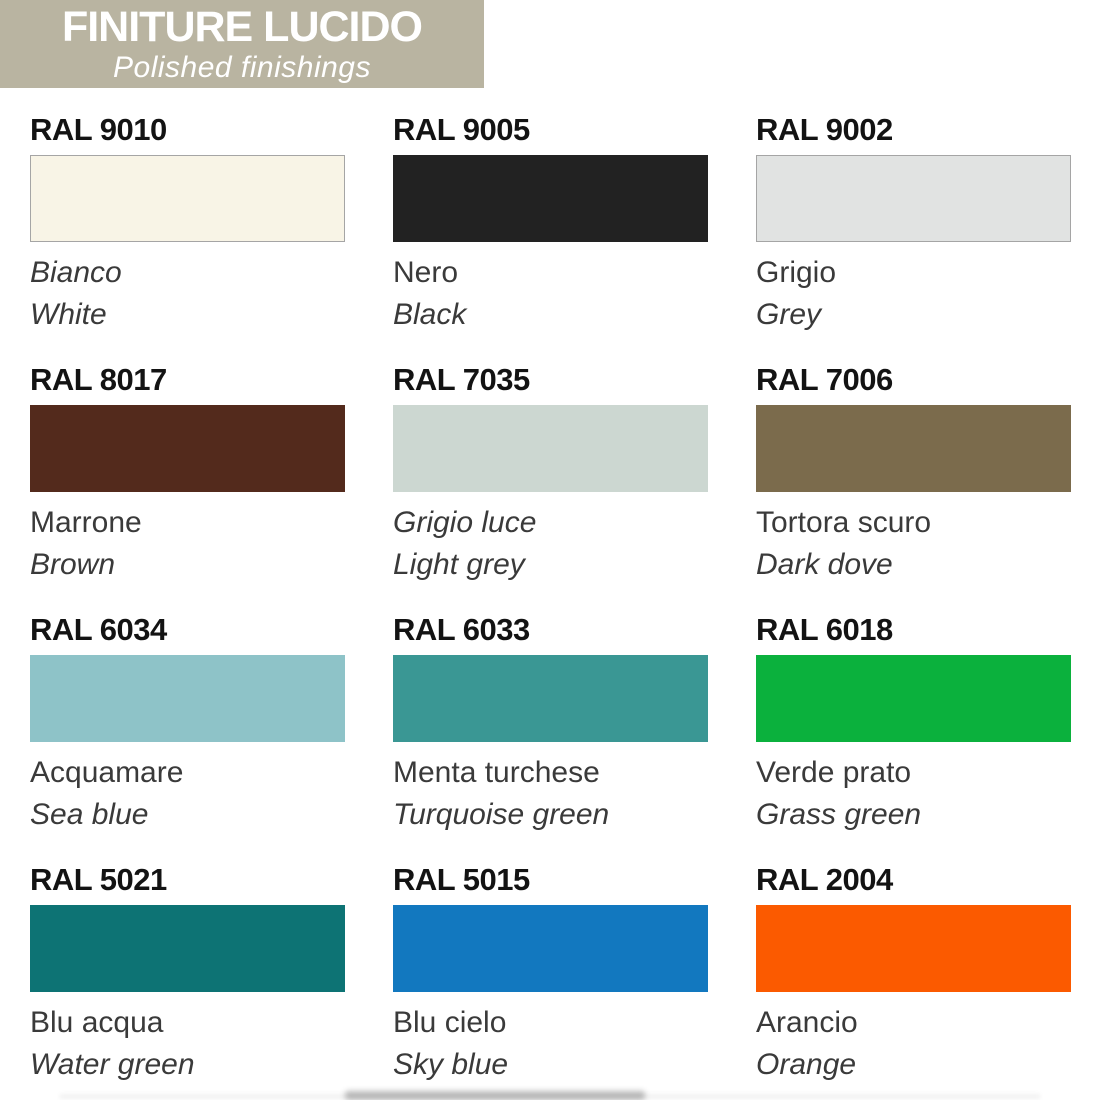 This screenshot has width=1100, height=1100. Describe the element at coordinates (86, 522) in the screenshot. I see `color-name-italian: Marrone` at that location.